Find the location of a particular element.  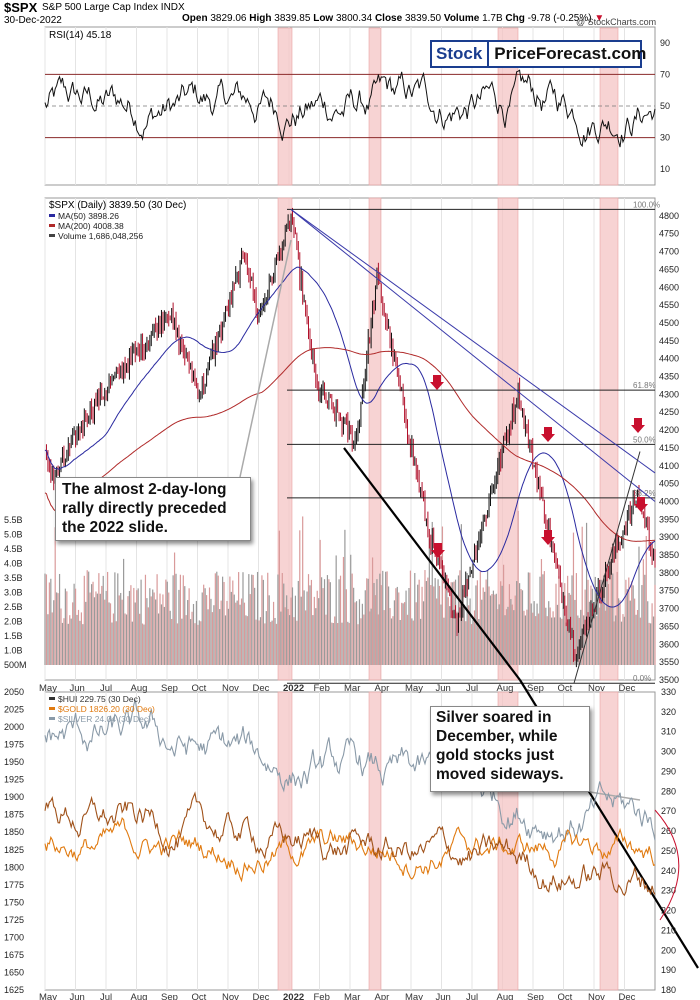

rsi-tick-label: 50 is located at coordinates (665, 106).